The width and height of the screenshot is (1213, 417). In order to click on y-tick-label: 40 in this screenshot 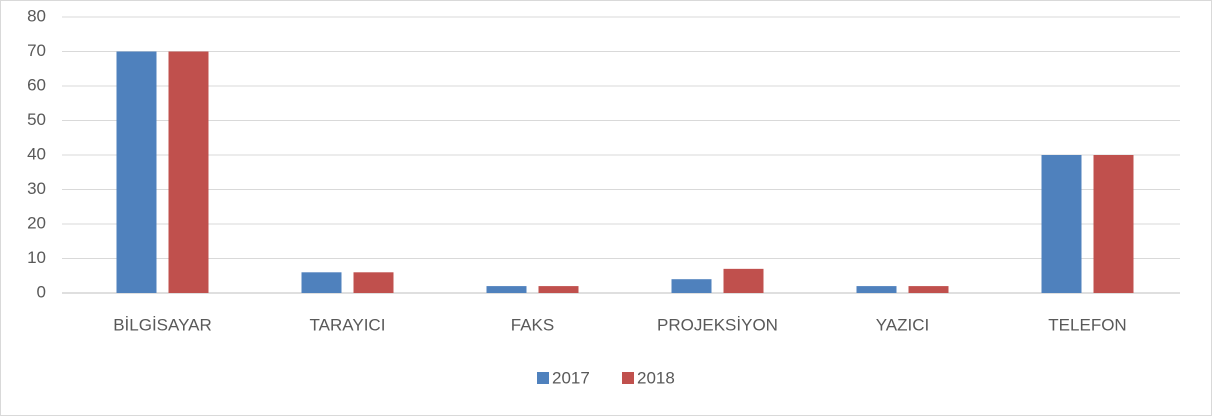, I will do `click(36, 153)`.